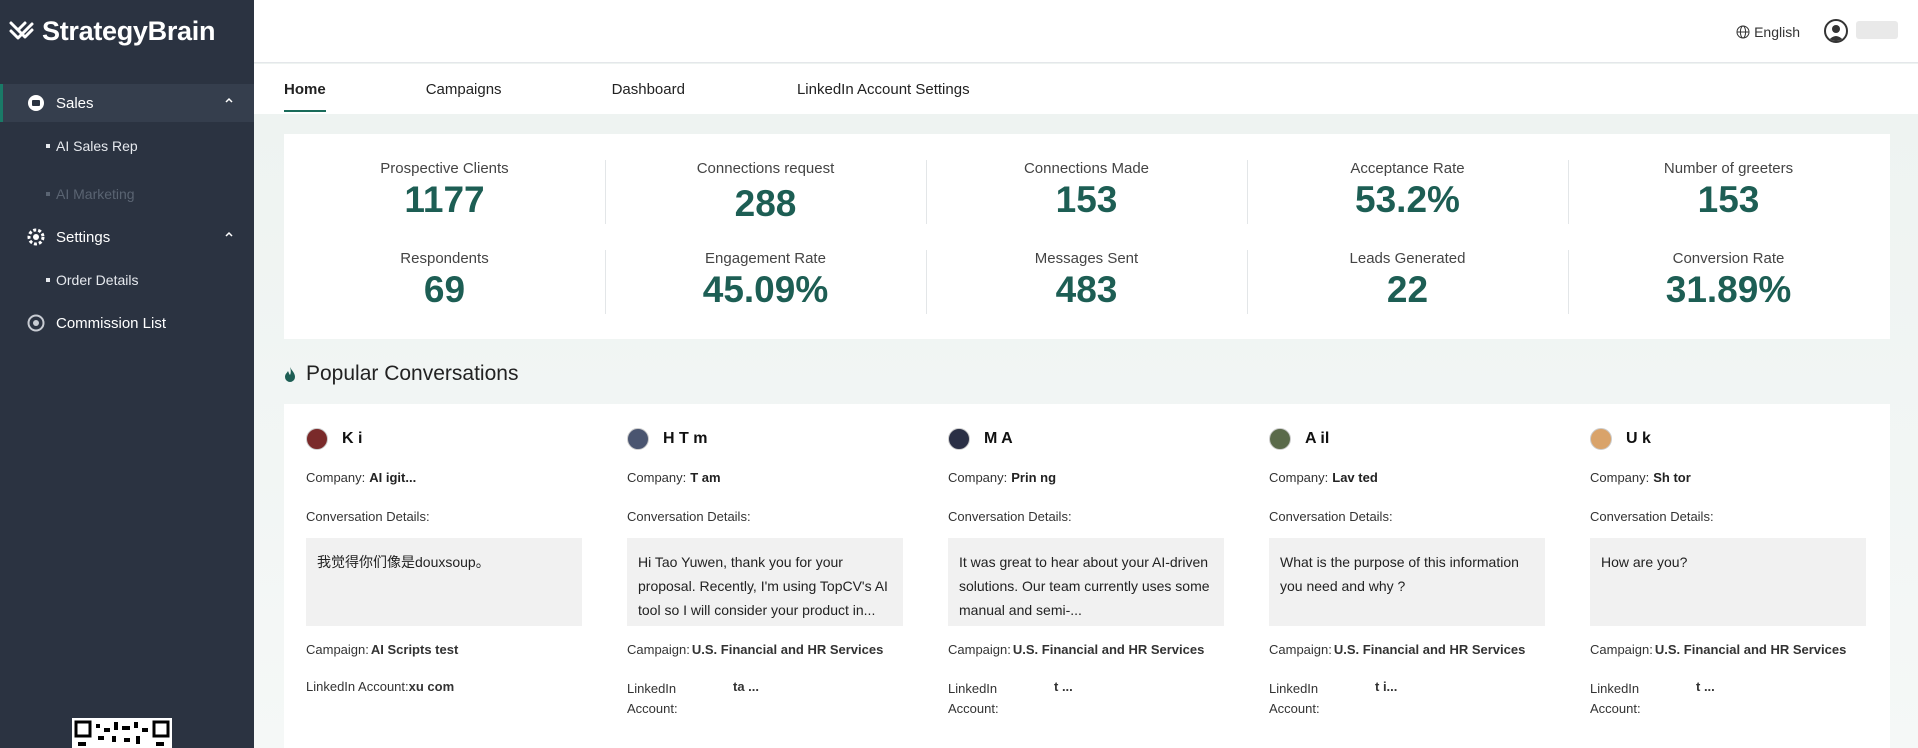  Describe the element at coordinates (1086, 168) in the screenshot. I see `stat-label: Connections Made` at that location.